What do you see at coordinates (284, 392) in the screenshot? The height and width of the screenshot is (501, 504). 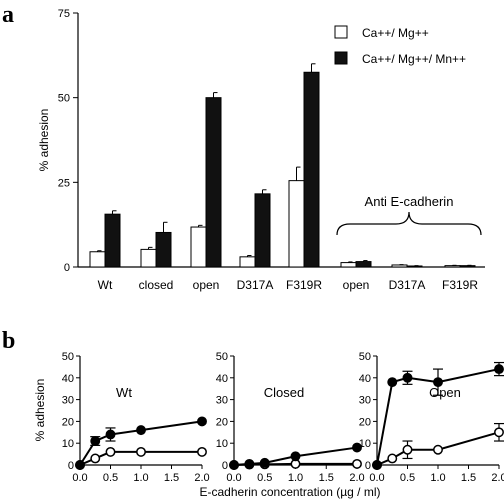 I see `plot-title: Closed` at bounding box center [284, 392].